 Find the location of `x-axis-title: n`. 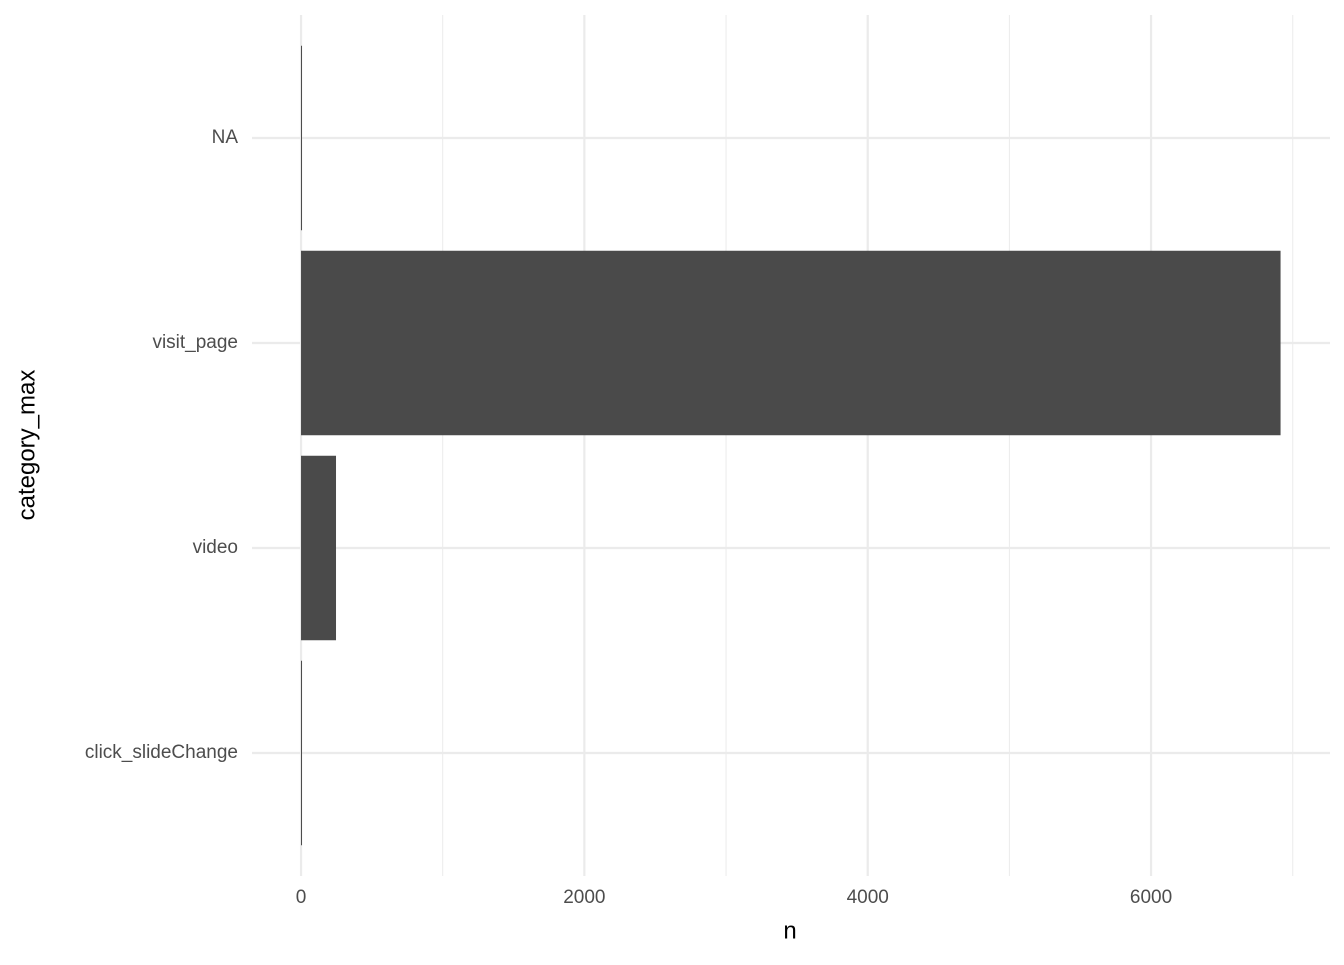

x-axis-title: n is located at coordinates (789, 930).